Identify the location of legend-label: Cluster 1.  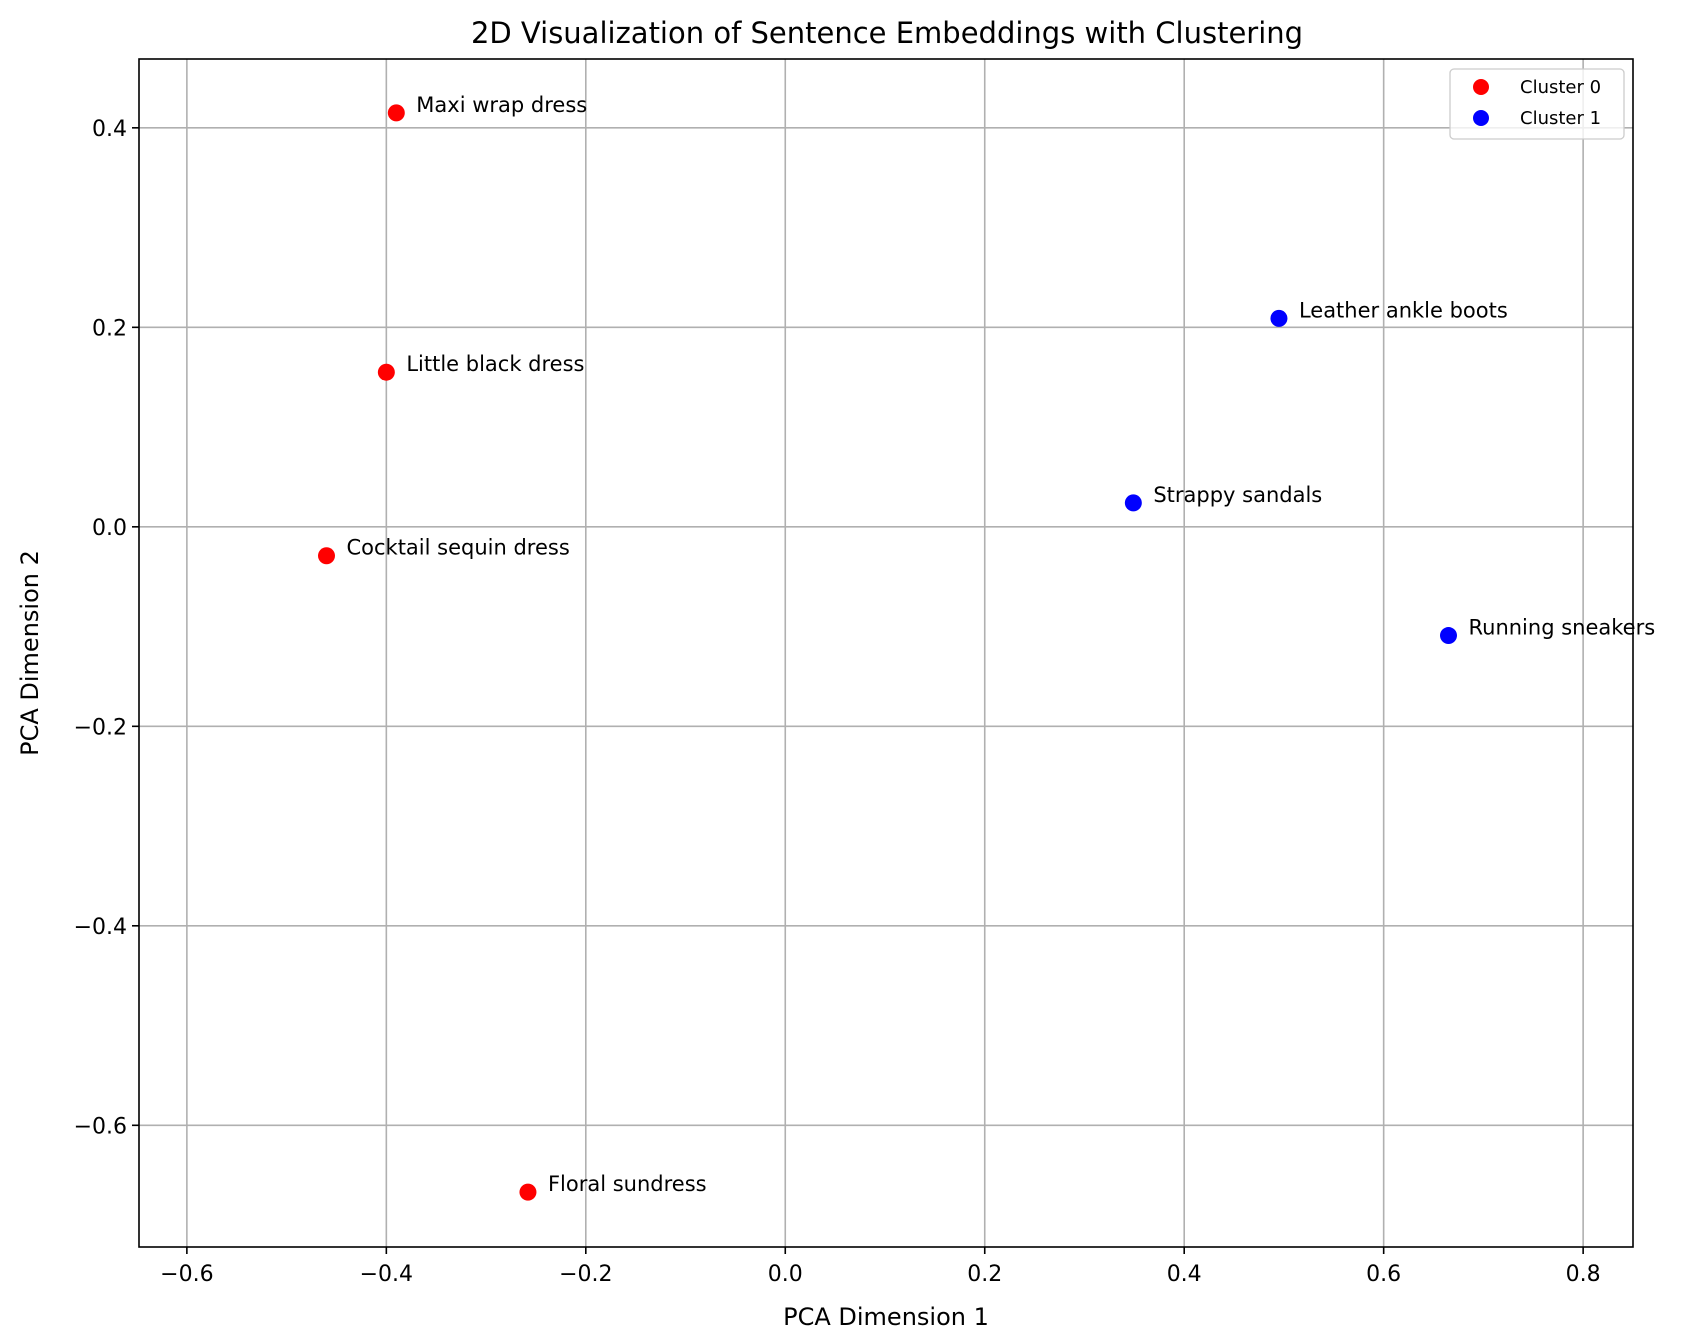
(1560, 118).